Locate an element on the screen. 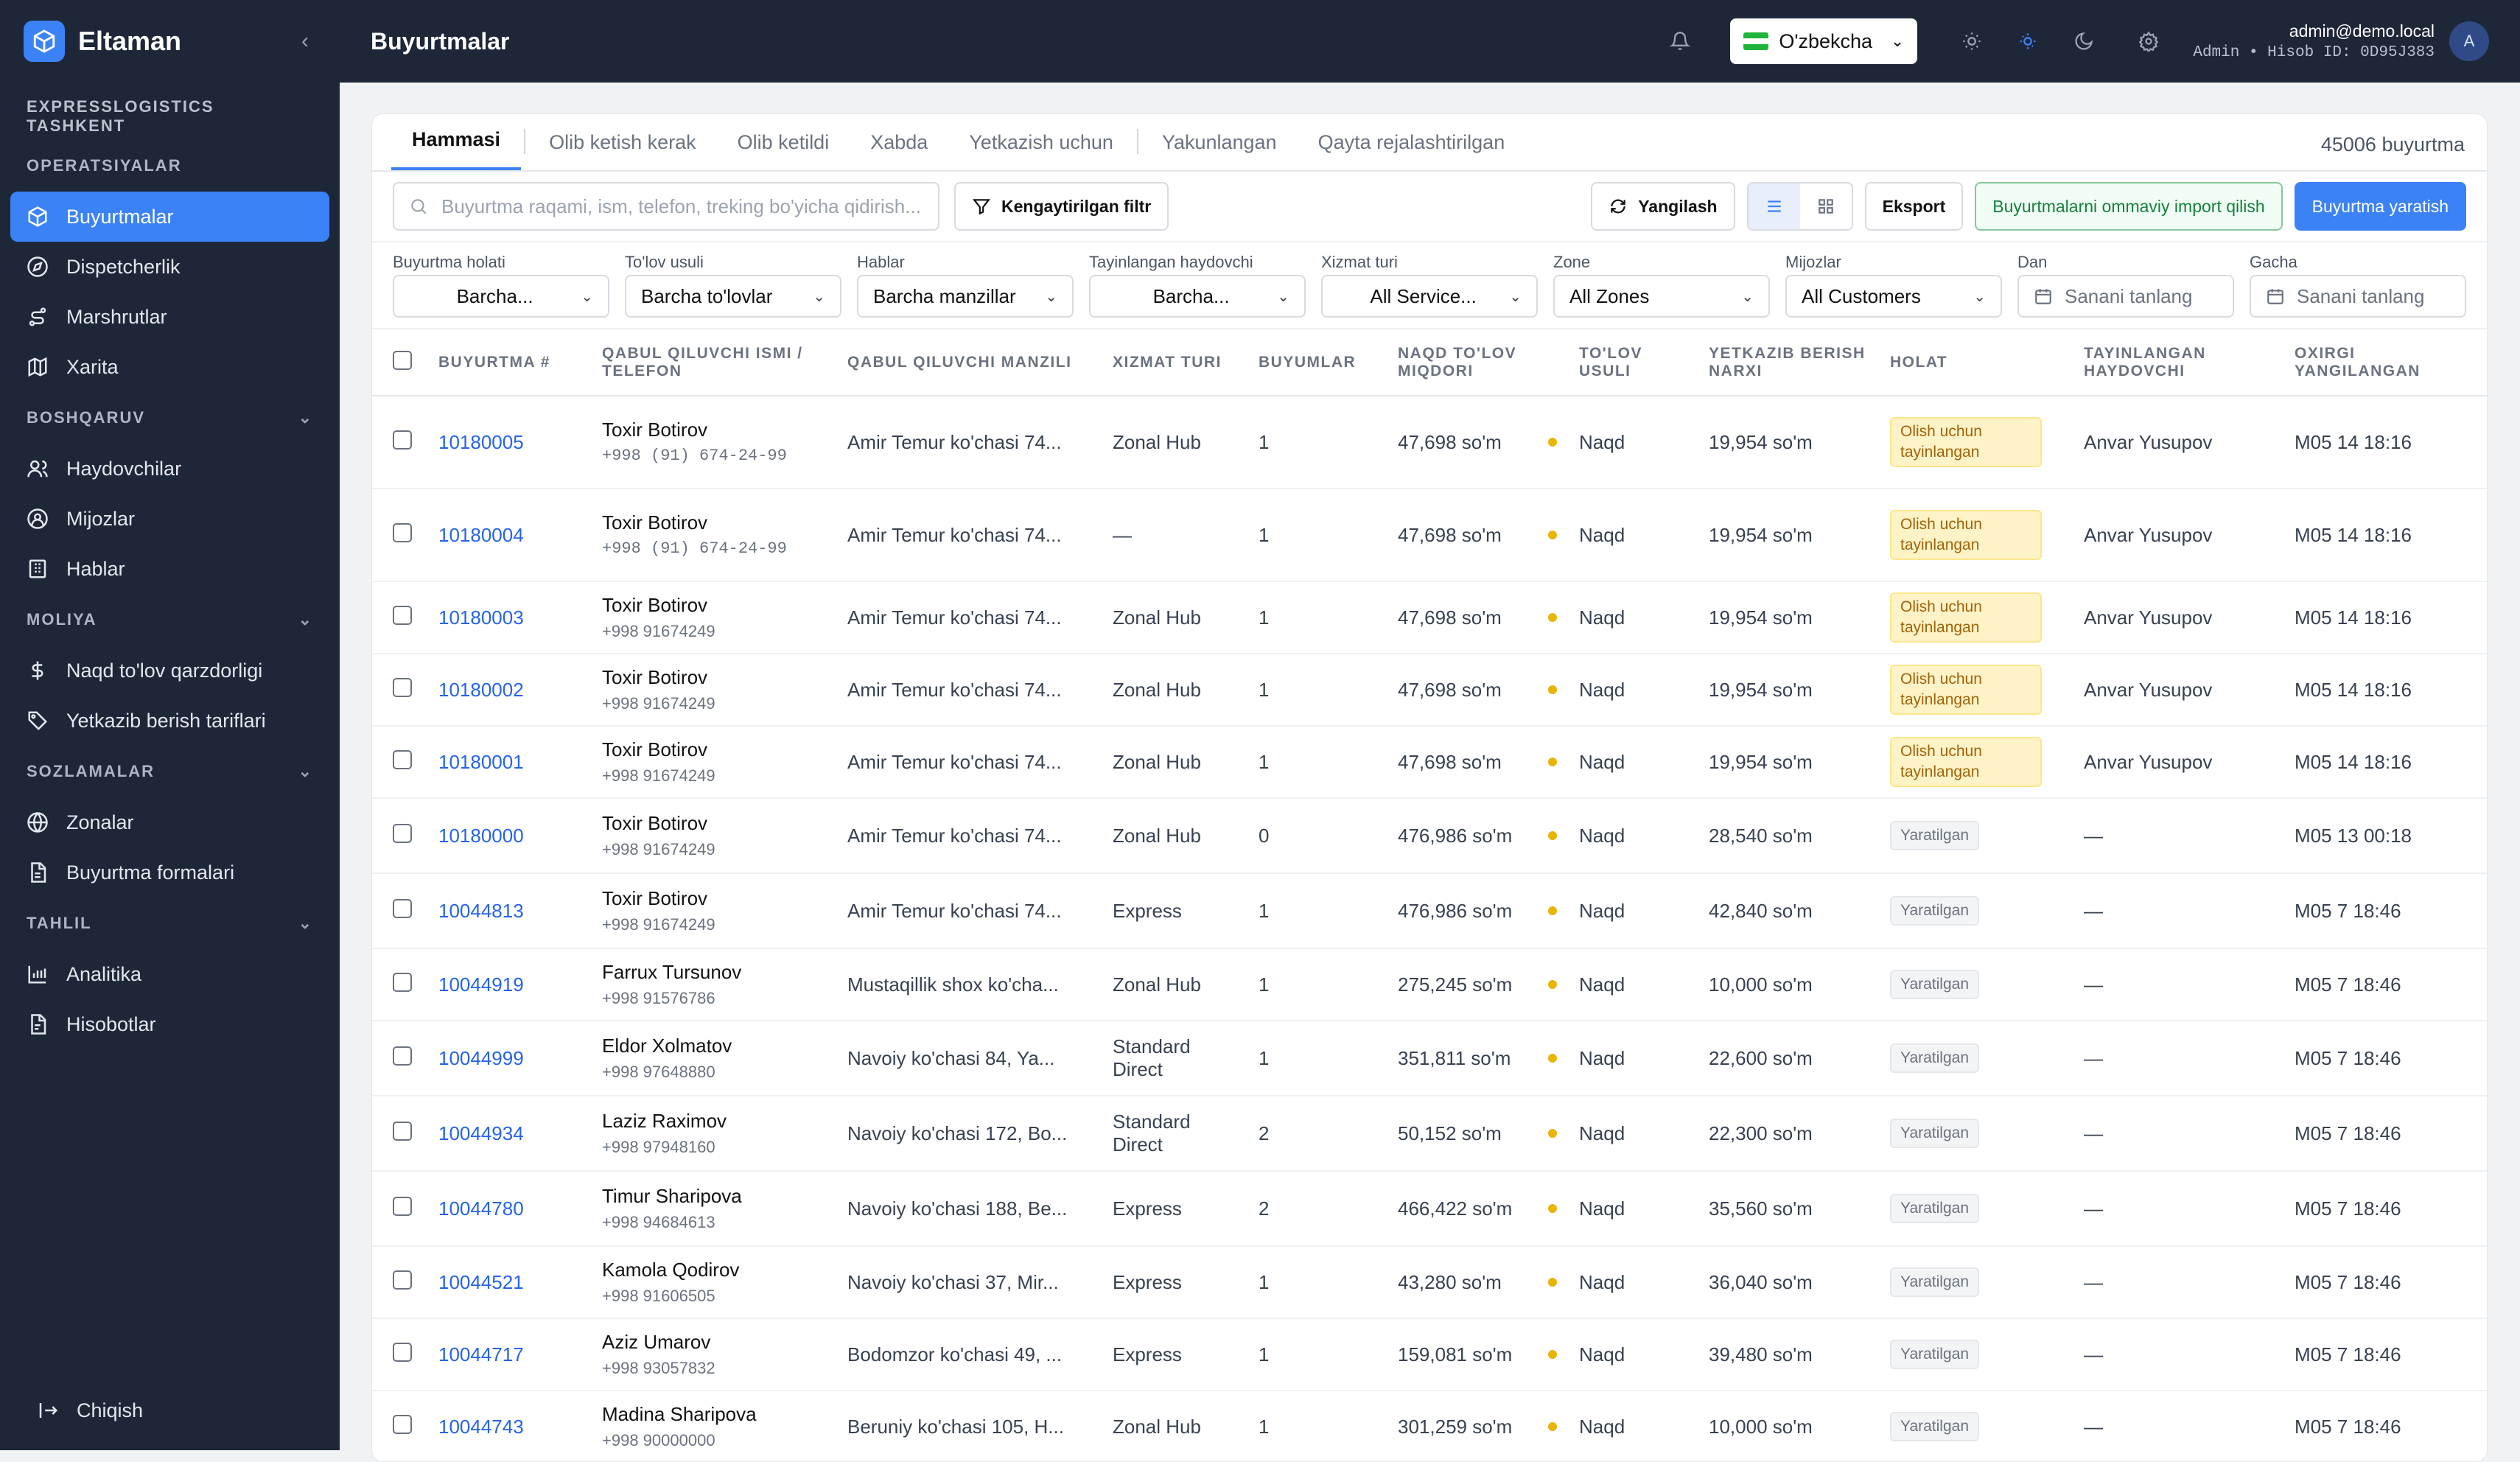  export-button: Eksport is located at coordinates (1914, 206).